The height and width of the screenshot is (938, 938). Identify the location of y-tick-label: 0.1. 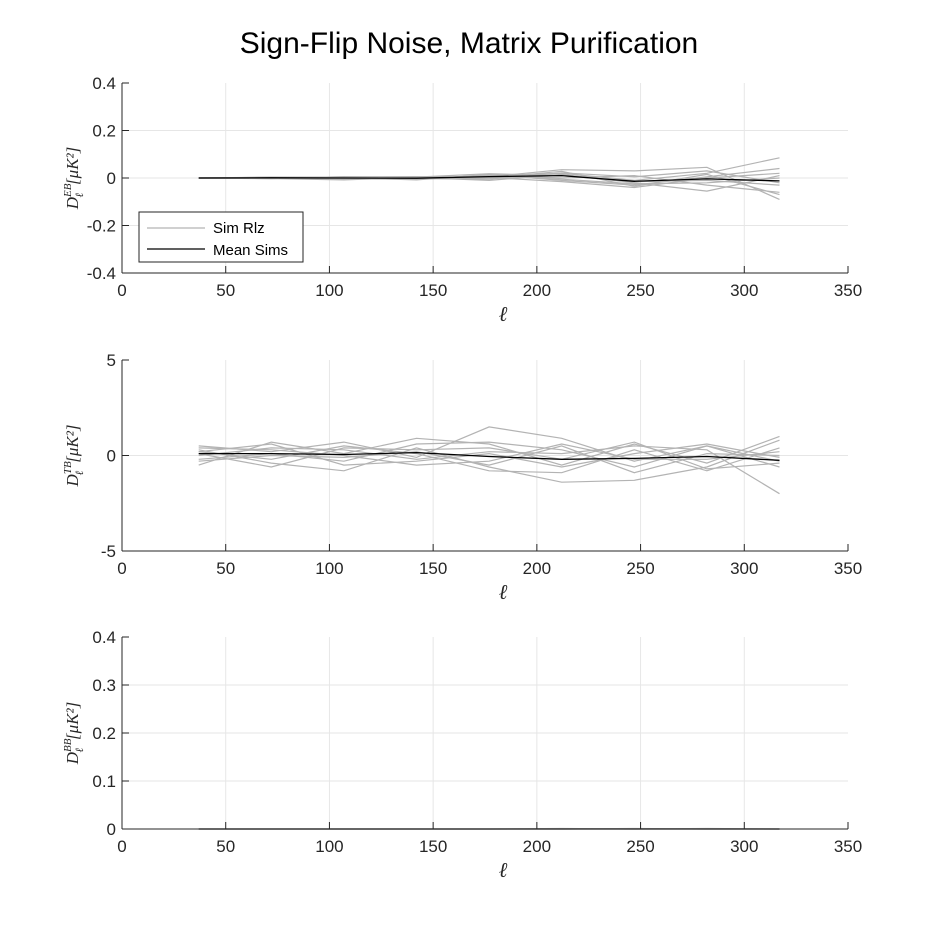
(104, 781).